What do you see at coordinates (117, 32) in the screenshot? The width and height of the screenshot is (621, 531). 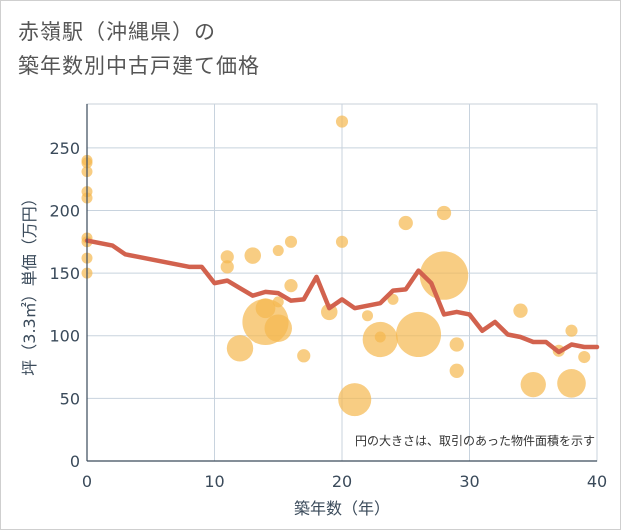 I see `chart-title-line-1: 赤嶺駅（沖縄県）の` at bounding box center [117, 32].